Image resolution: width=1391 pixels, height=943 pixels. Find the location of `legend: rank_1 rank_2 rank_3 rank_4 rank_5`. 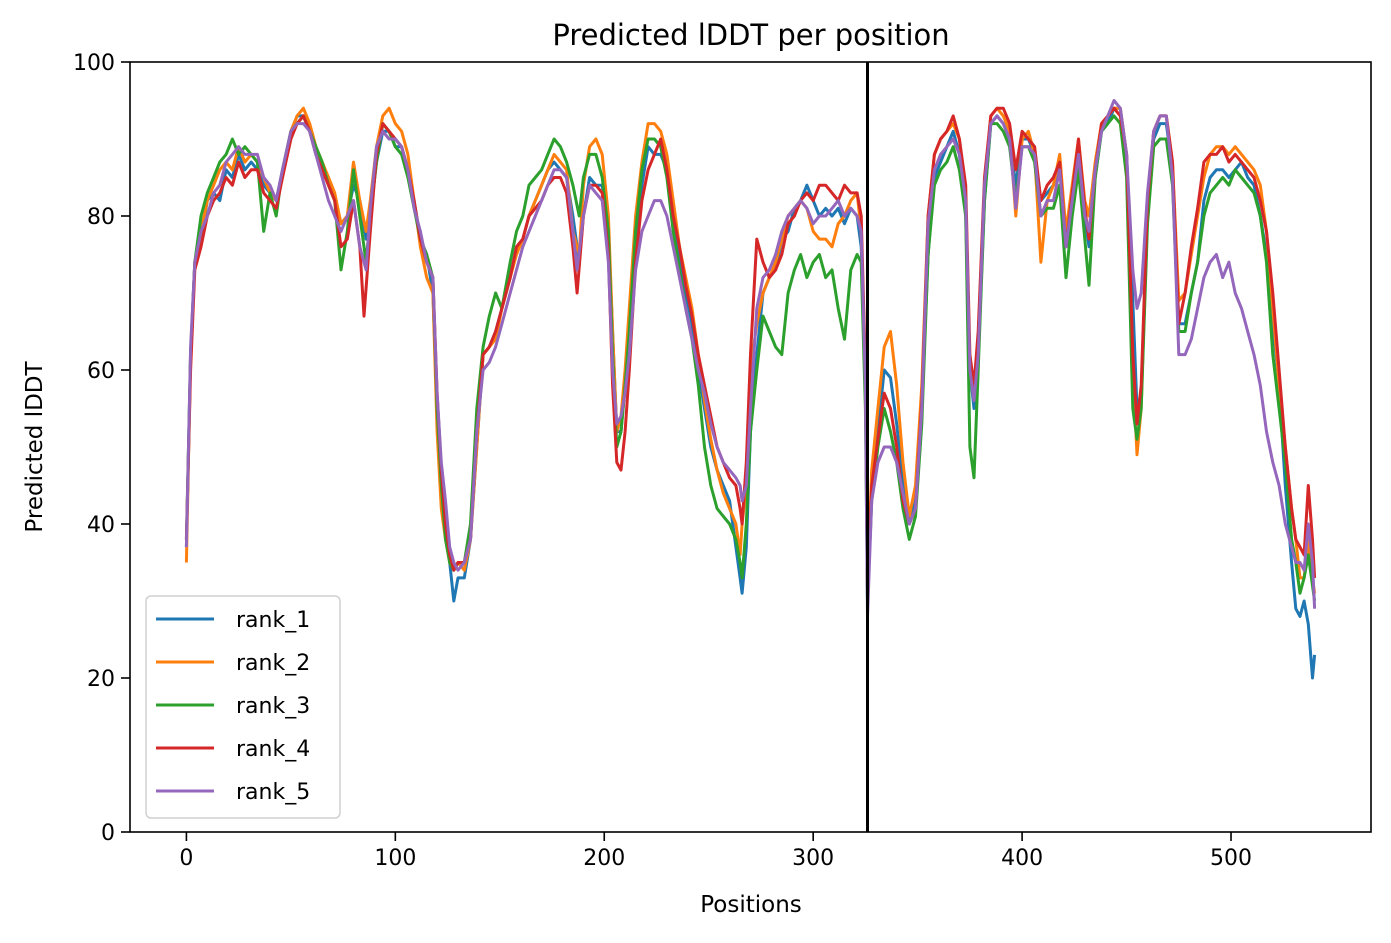

legend: rank_1 rank_2 rank_3 rank_4 rank_5 is located at coordinates (243, 707).